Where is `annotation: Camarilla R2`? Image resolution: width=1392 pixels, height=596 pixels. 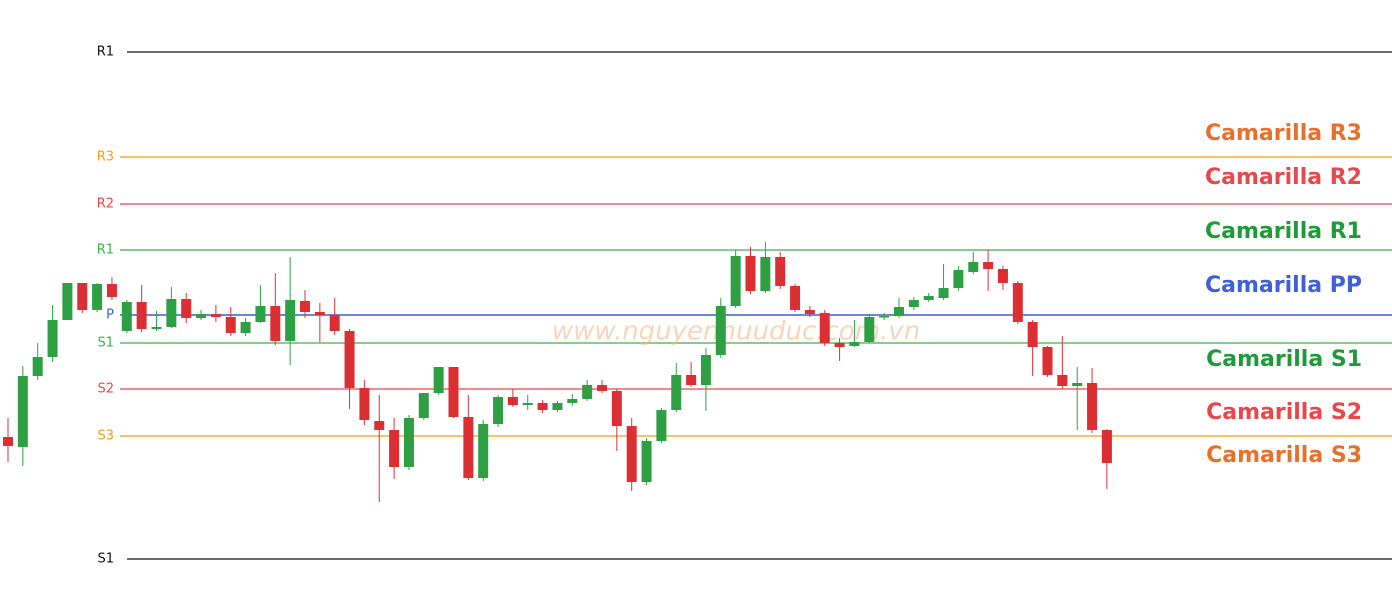
annotation: Camarilla R2 is located at coordinates (1283, 177).